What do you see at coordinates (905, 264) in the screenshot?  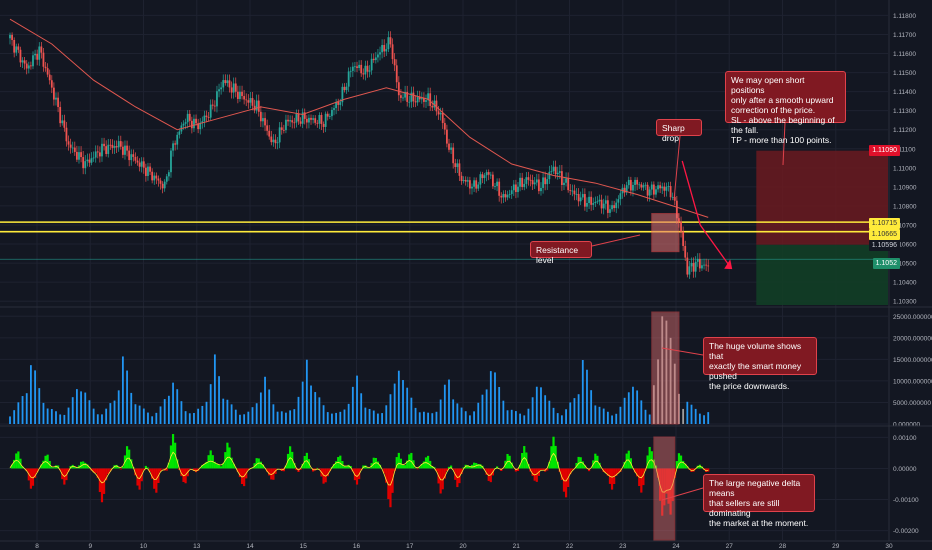 I see `price-axis-tick: 1.10500` at bounding box center [905, 264].